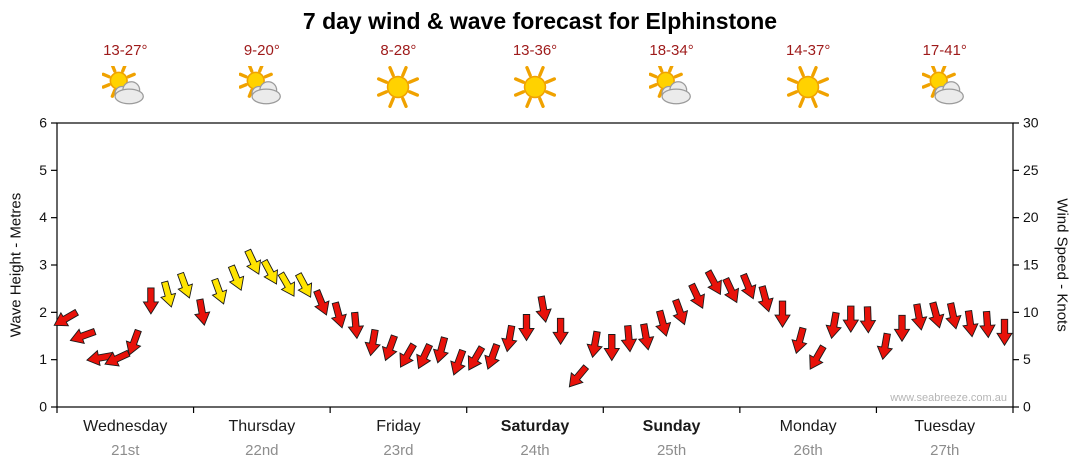 Image resolution: width=1080 pixels, height=475 pixels. What do you see at coordinates (535, 50) in the screenshot?
I see `day-temp-range: 13-36°` at bounding box center [535, 50].